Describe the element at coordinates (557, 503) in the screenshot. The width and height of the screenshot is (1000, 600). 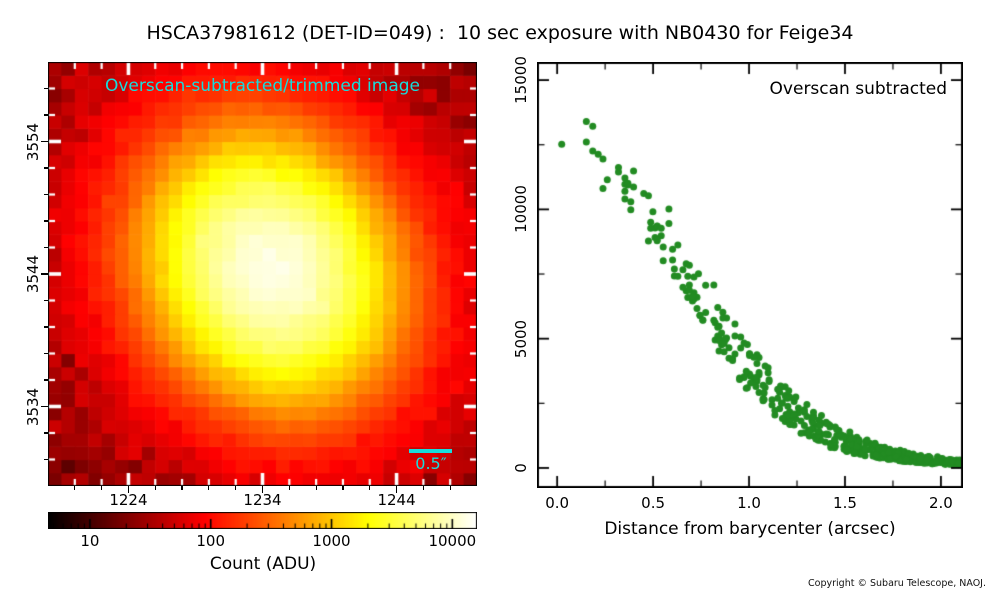
I see `profile-x-tick-label: 0.0` at that location.